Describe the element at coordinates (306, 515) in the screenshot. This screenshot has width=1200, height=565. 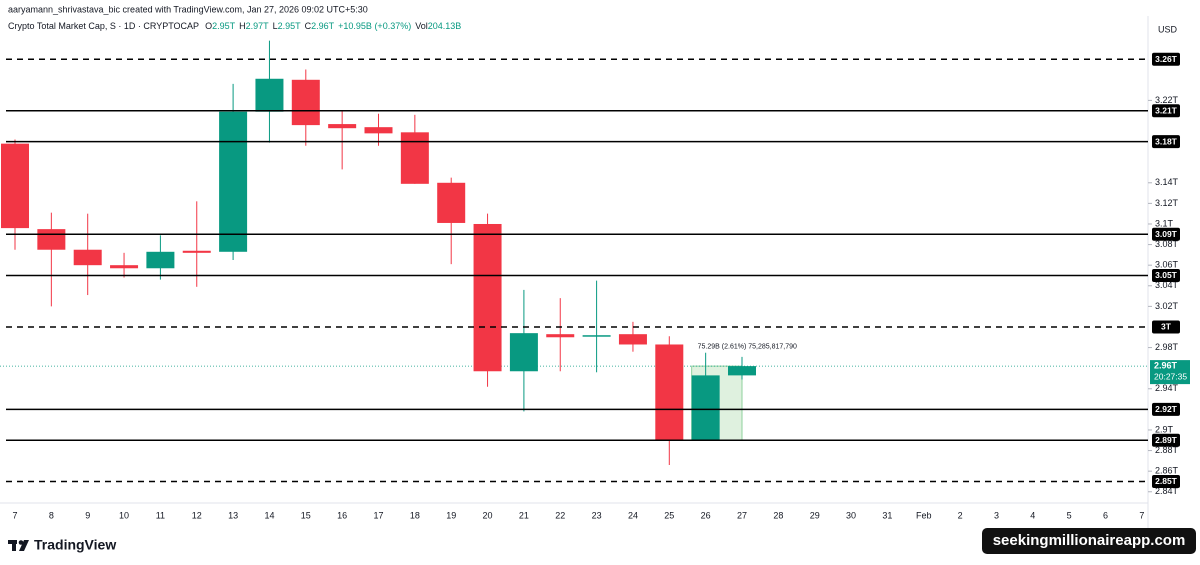
I see `x-tick-label: 15` at that location.